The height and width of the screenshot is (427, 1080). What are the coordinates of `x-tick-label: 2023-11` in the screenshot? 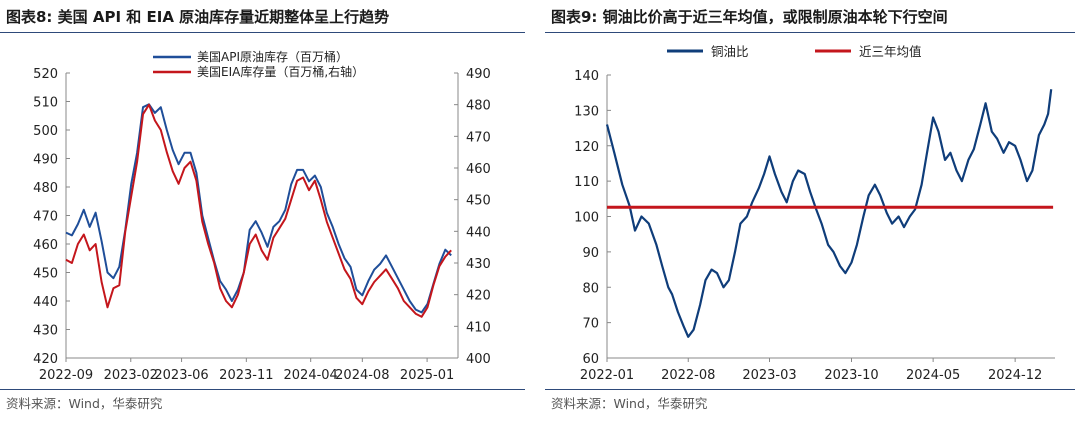 It's located at (246, 375).